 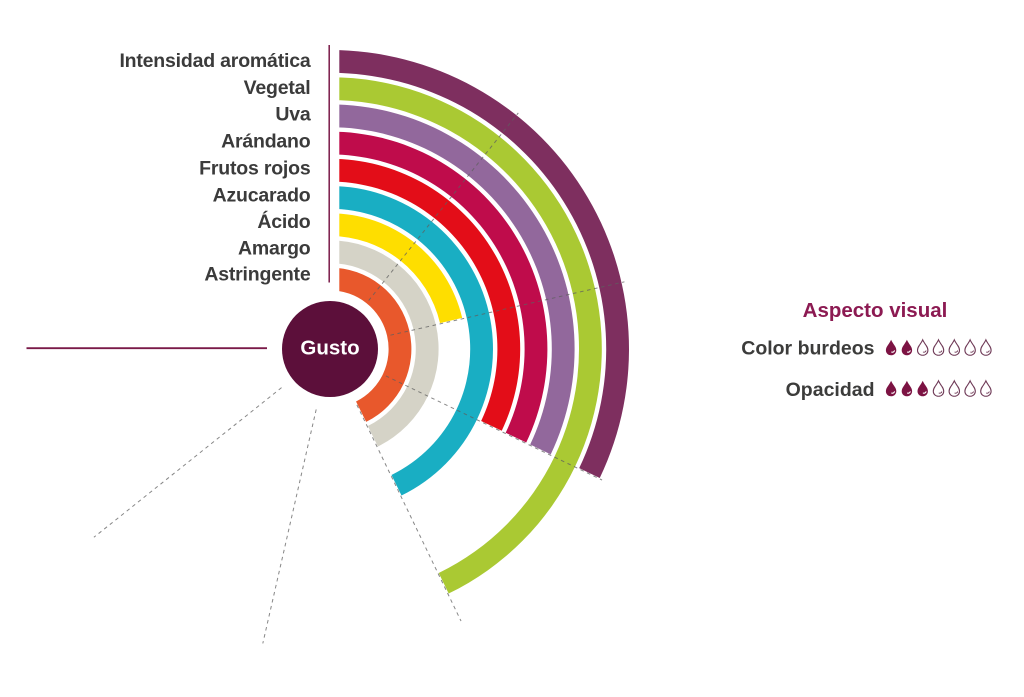 I want to click on svg-text: Intensidad aromática, so click(x=214, y=61).